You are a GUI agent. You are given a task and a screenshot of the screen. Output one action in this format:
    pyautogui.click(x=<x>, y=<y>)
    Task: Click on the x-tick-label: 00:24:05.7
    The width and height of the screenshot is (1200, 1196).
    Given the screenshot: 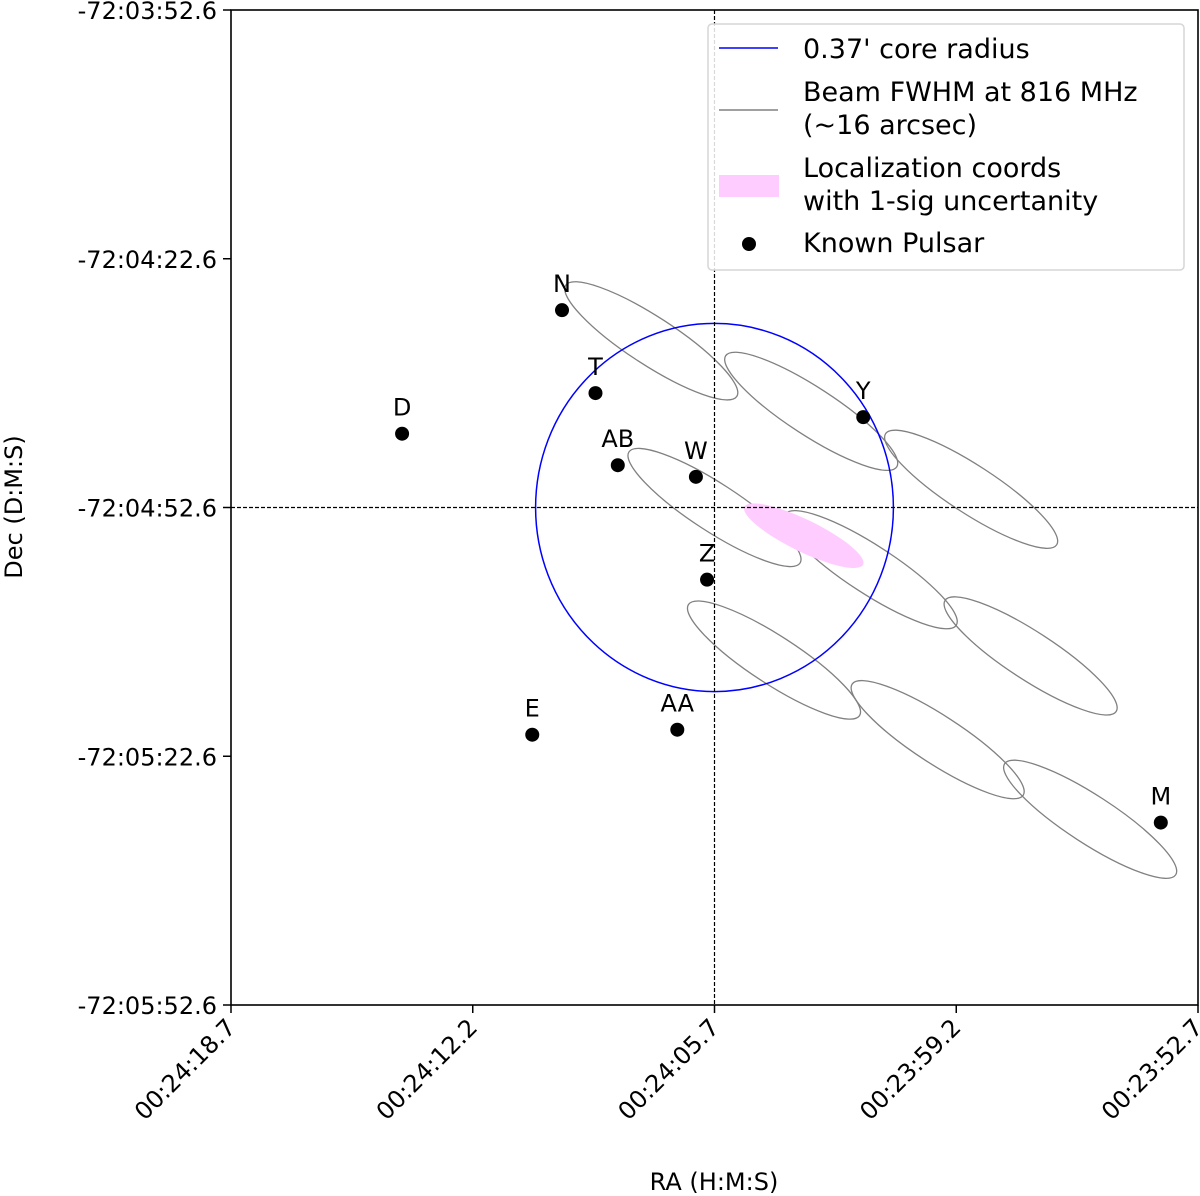 What is the action you would take?
    pyautogui.click(x=669, y=1069)
    